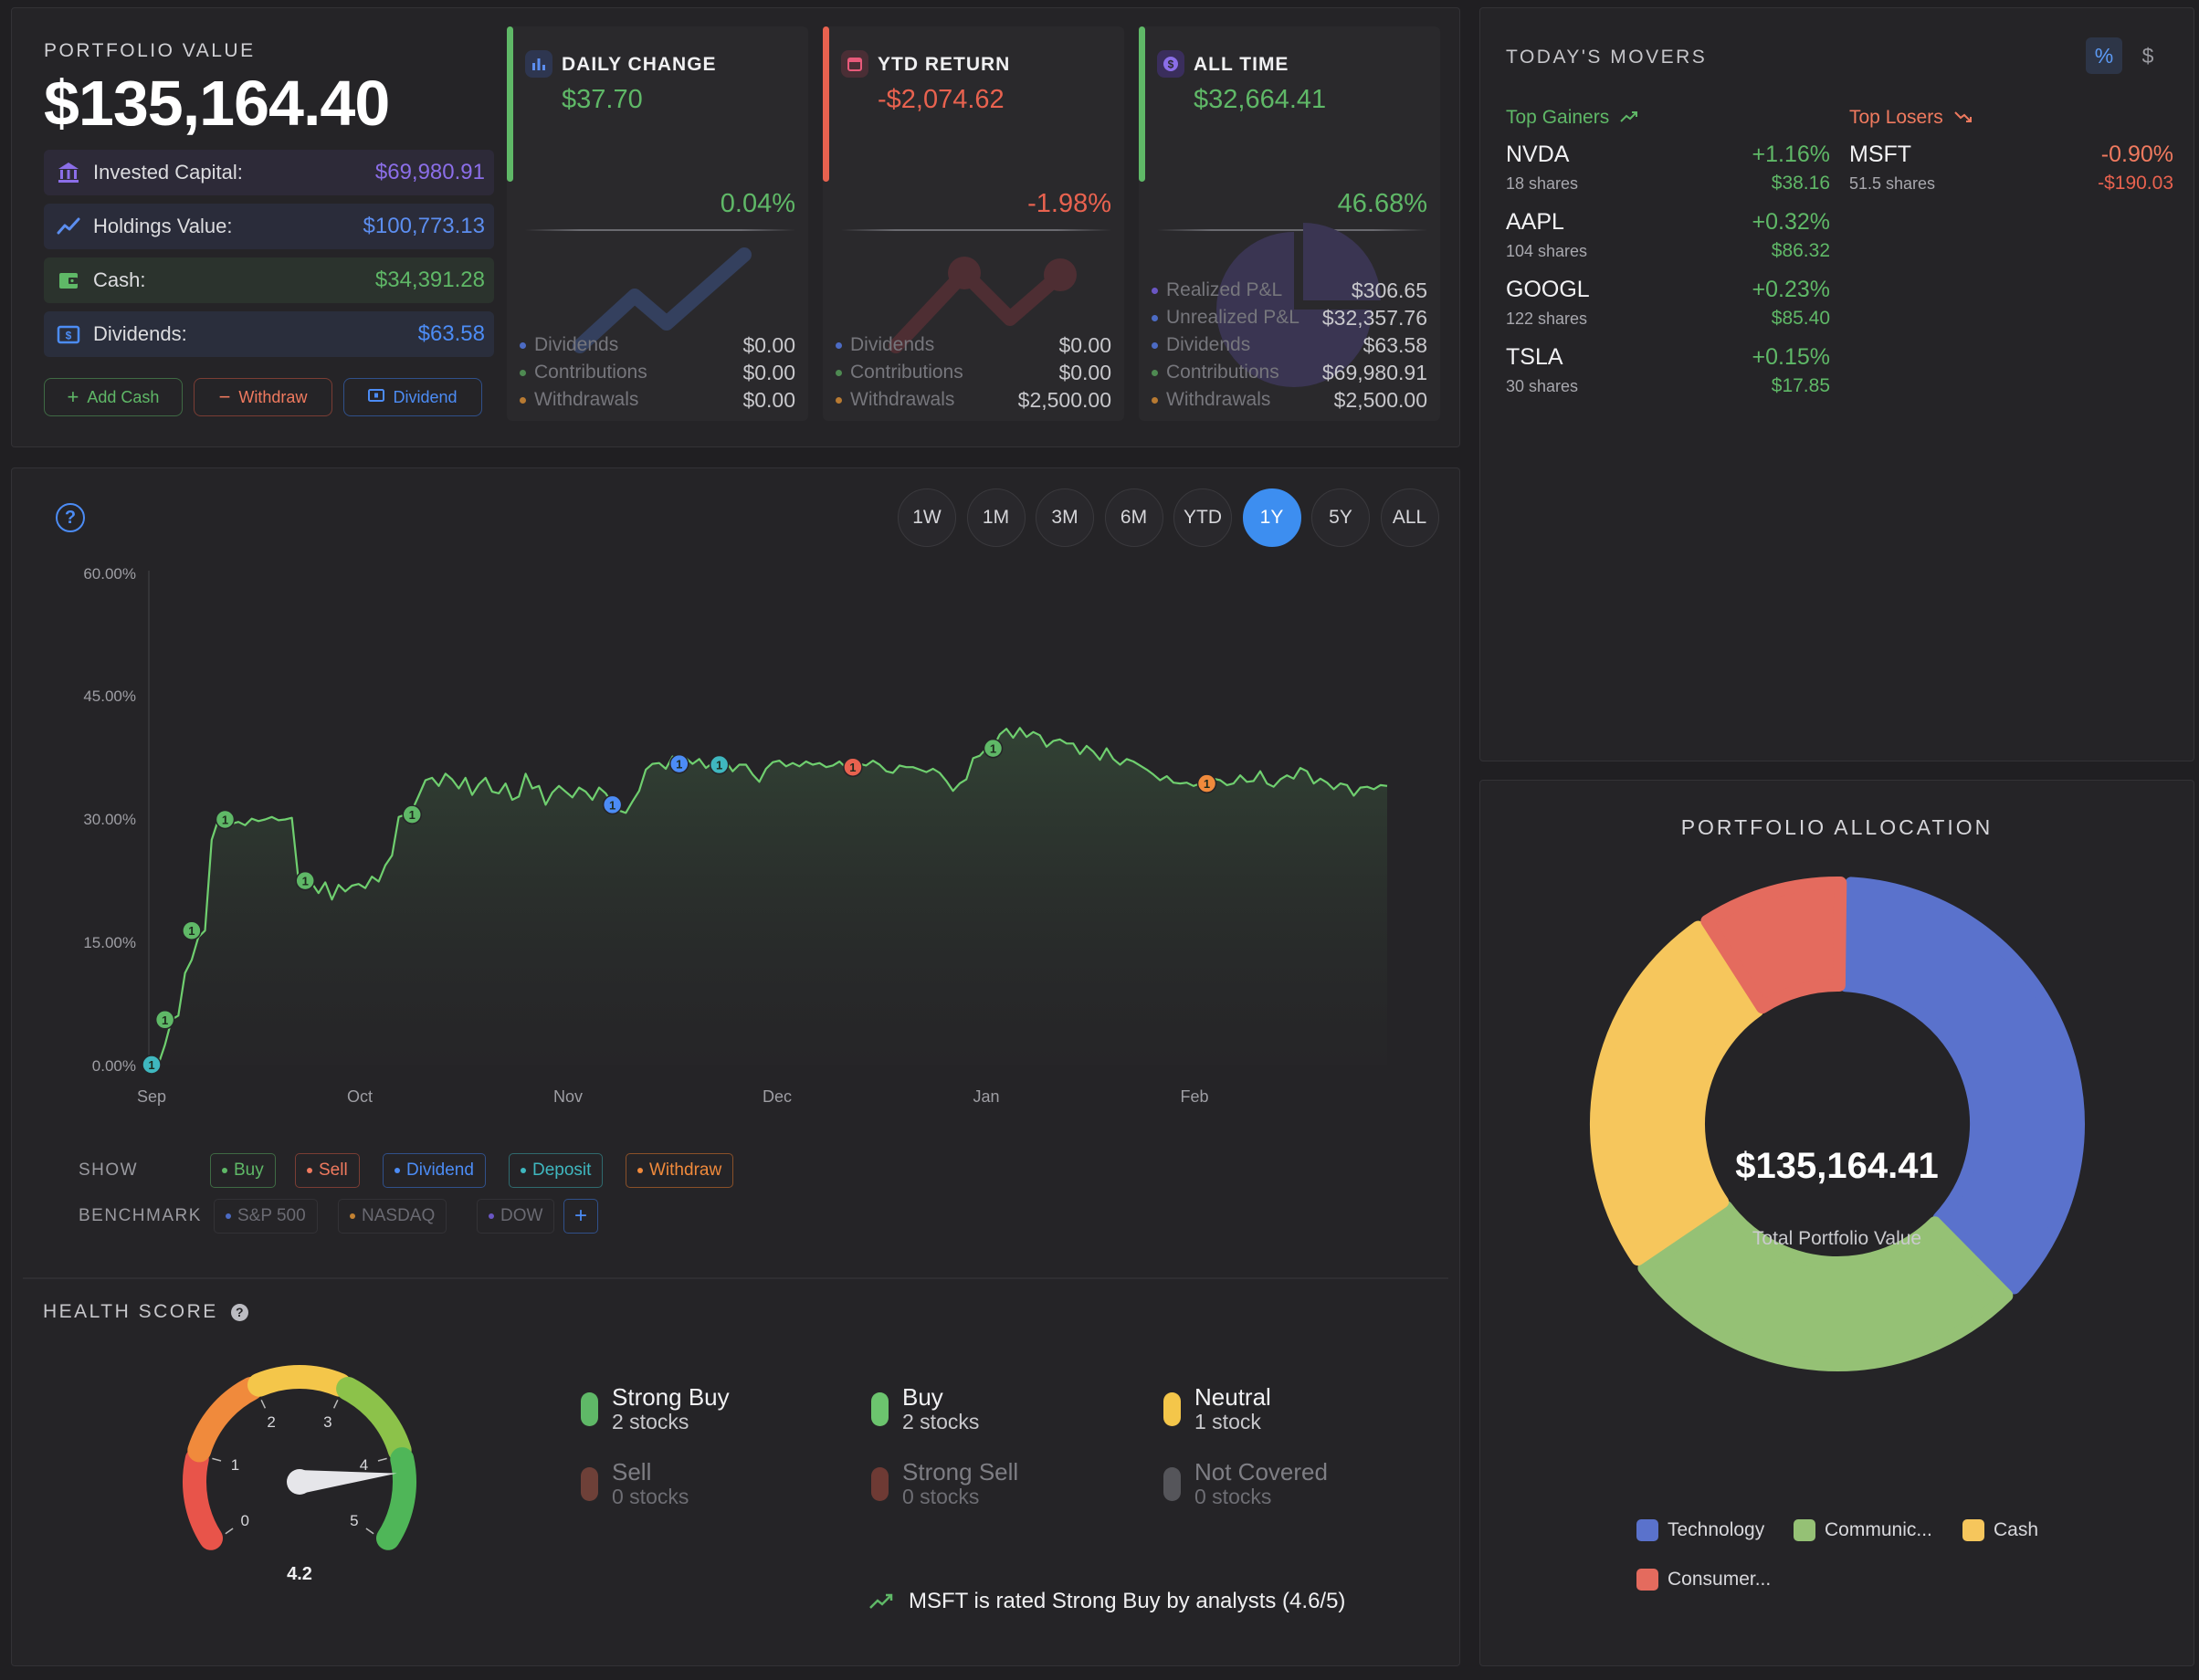 The image size is (2199, 1680). Describe the element at coordinates (680, 1170) in the screenshot. I see `filter-withdraw: Withdraw` at that location.